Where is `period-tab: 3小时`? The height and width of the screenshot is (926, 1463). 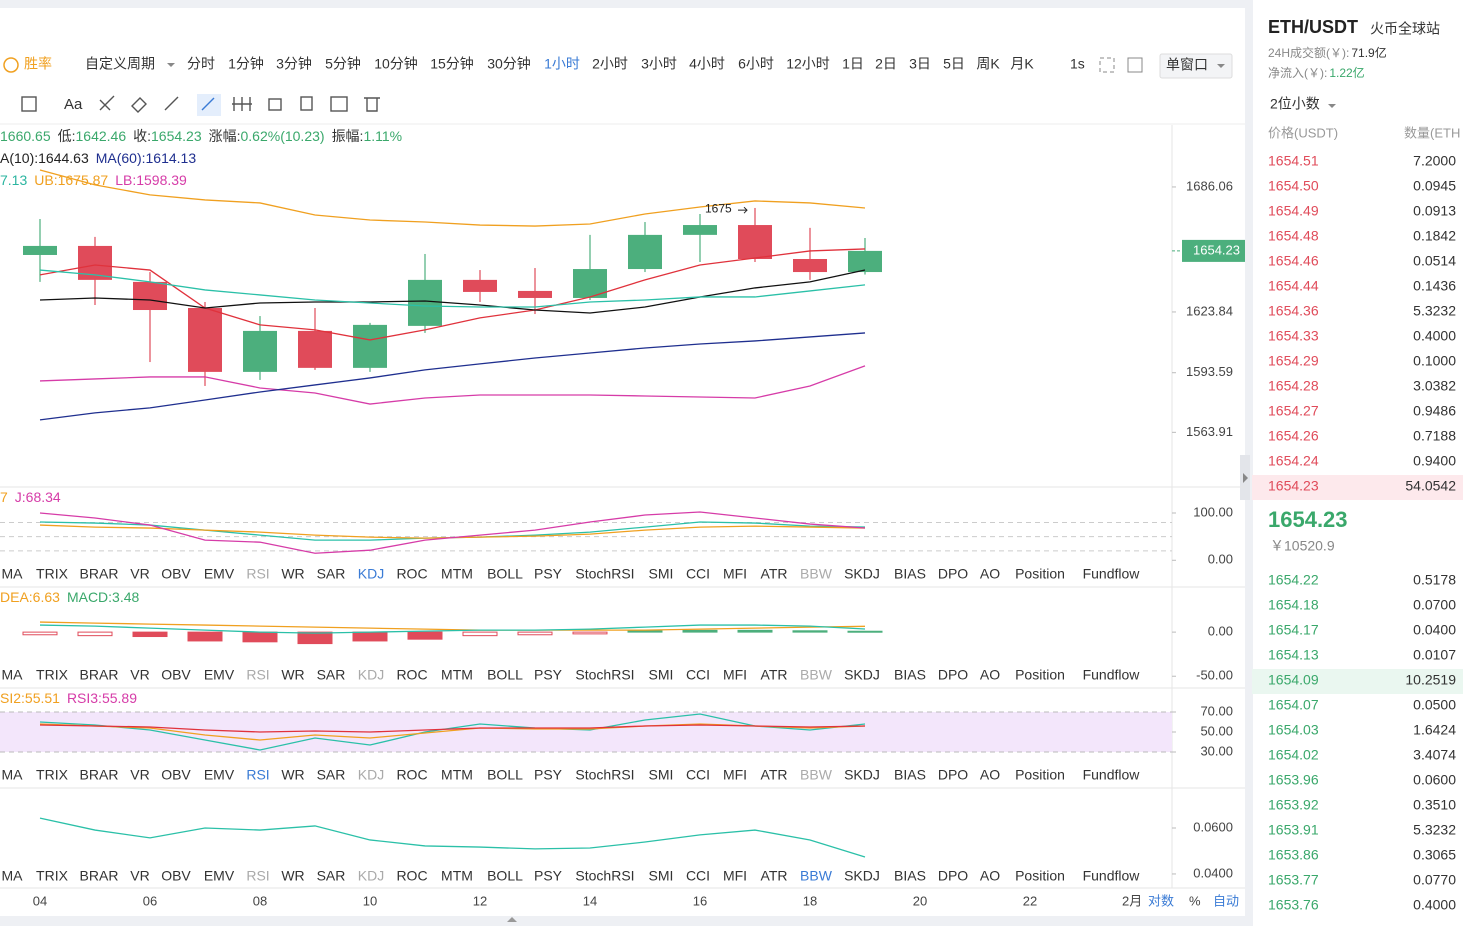 period-tab: 3小时 is located at coordinates (659, 64).